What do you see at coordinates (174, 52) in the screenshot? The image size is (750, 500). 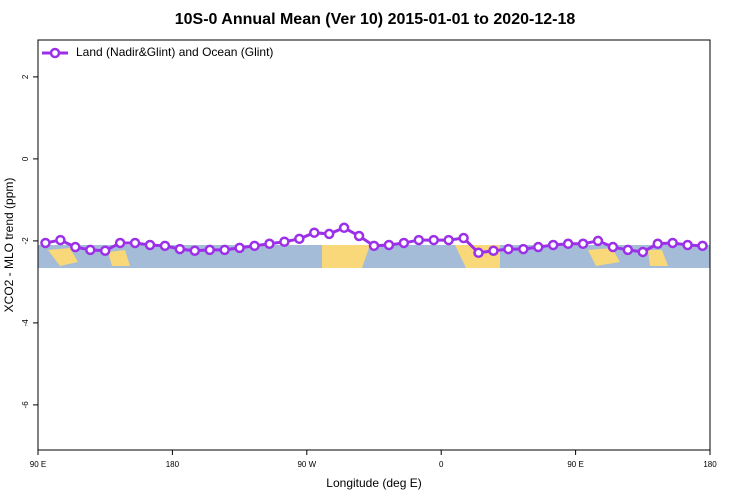 I see `legend-label: Land (Nadir&Glint) and Ocean (Glint)` at bounding box center [174, 52].